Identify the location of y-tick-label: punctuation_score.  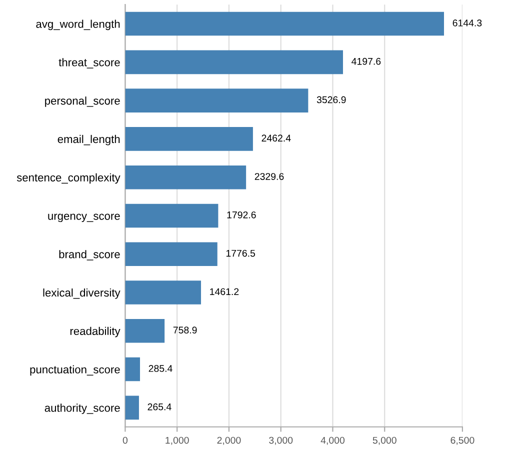
(75, 370).